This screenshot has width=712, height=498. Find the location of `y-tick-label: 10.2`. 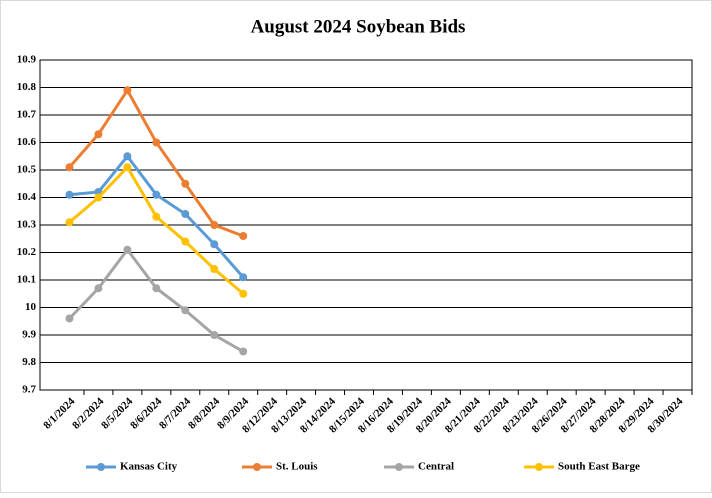

y-tick-label: 10.2 is located at coordinates (27, 252).